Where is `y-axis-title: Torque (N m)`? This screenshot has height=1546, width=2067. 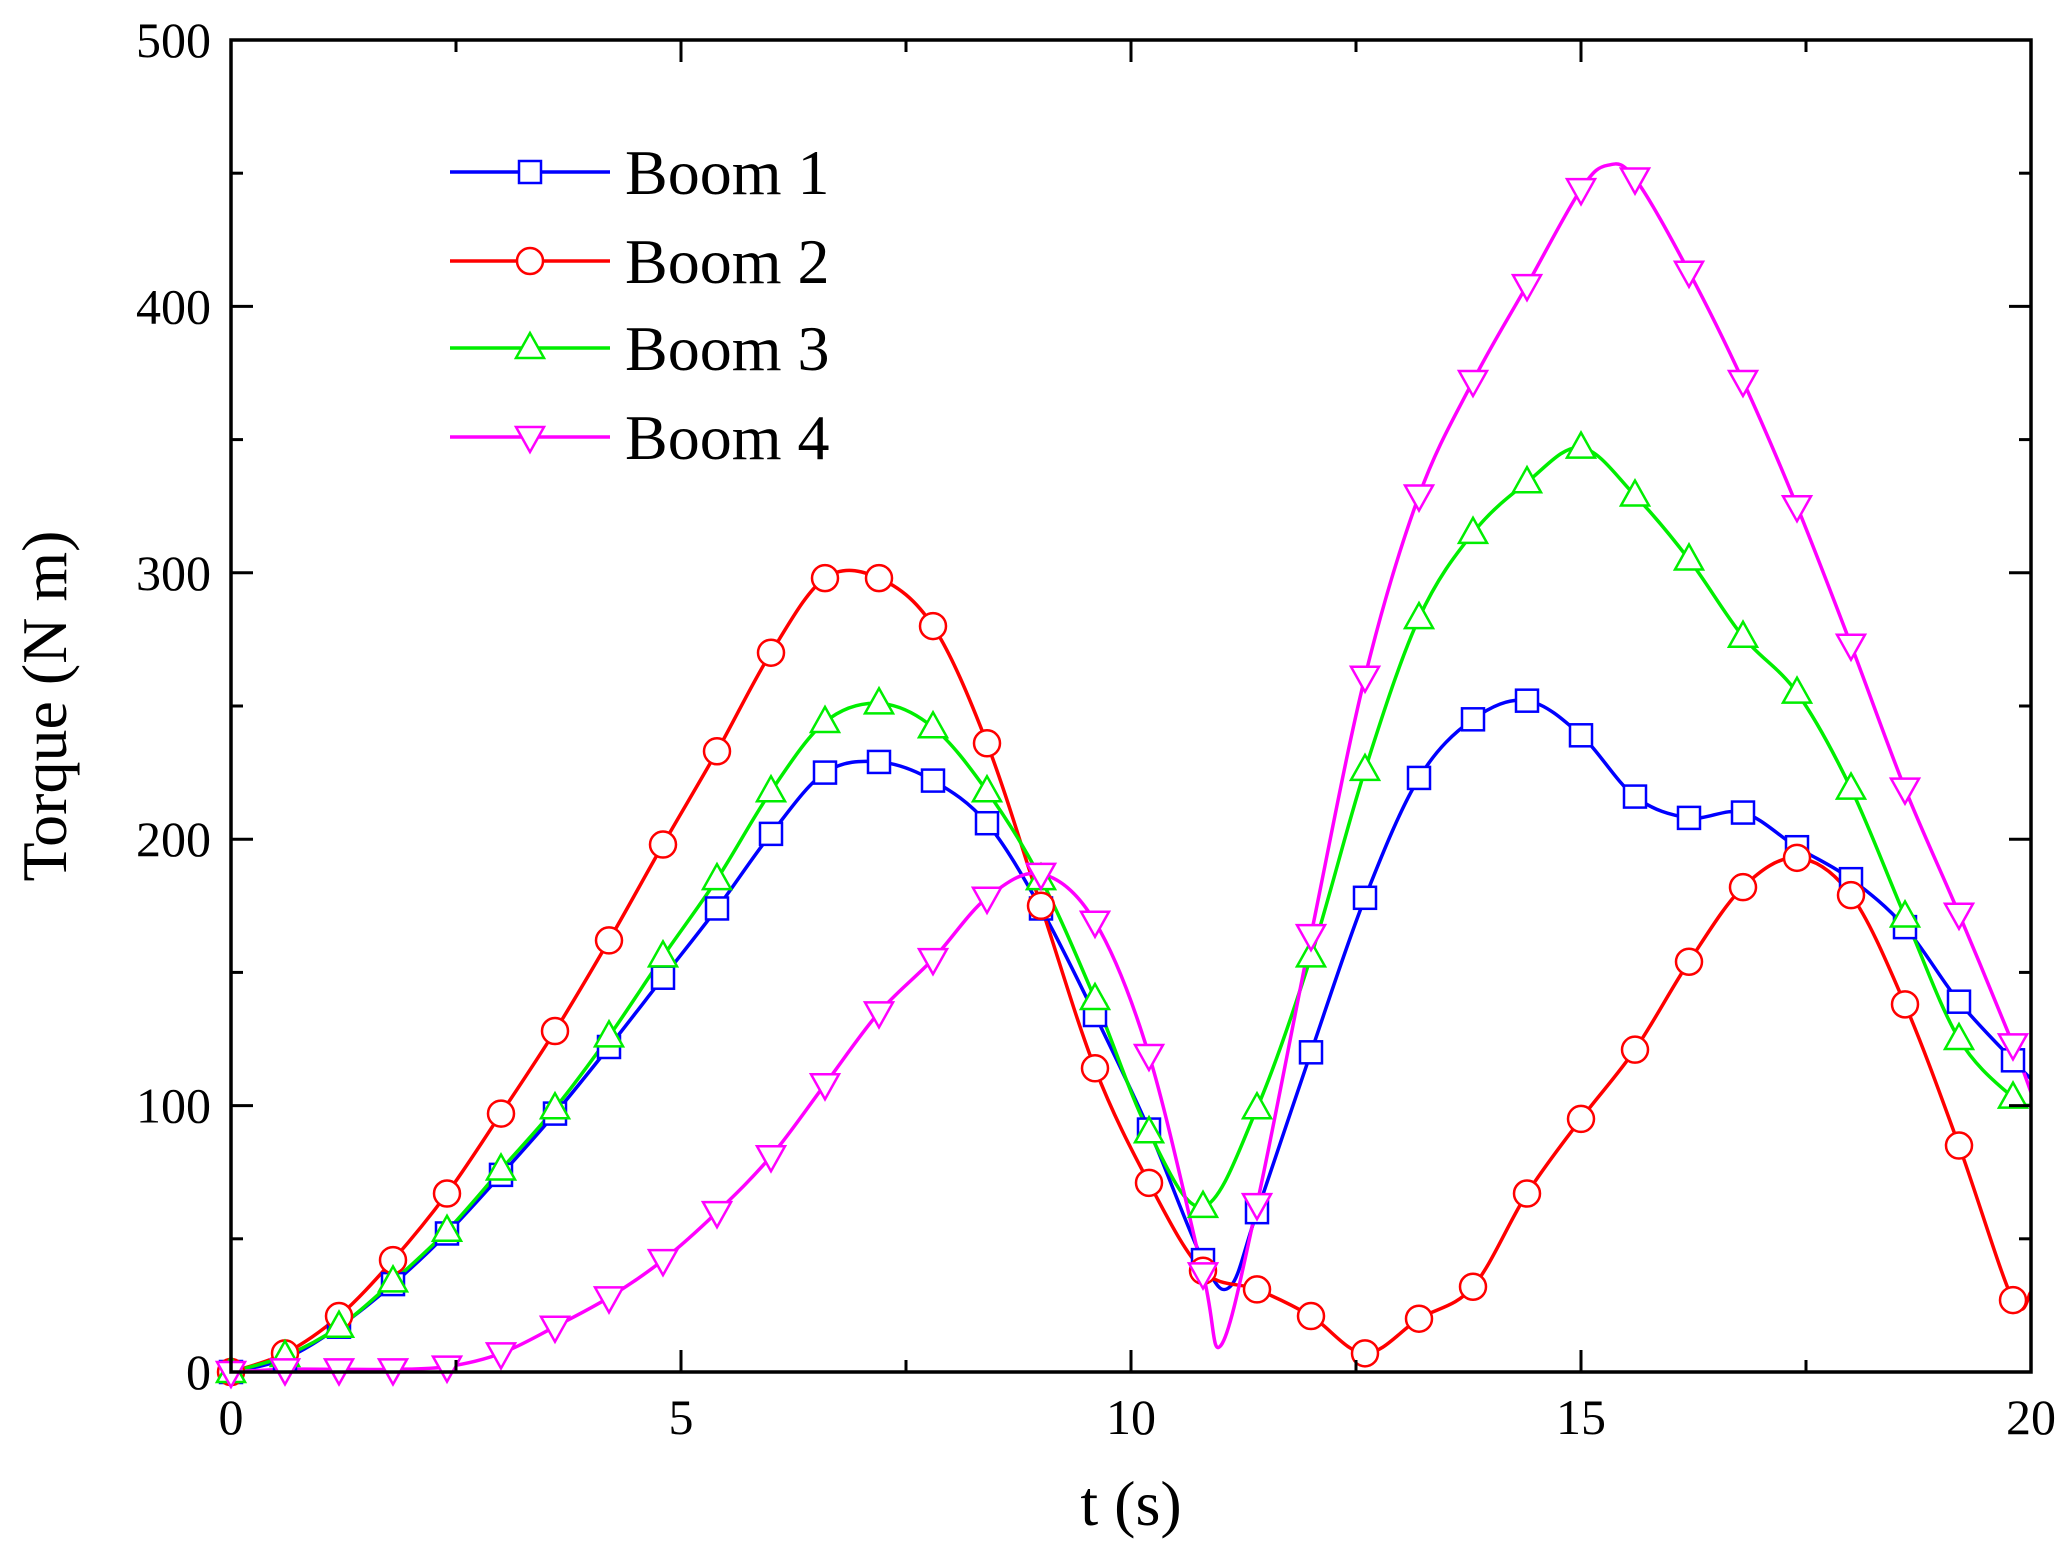
y-axis-title: Torque (N m) is located at coordinates (44, 706).